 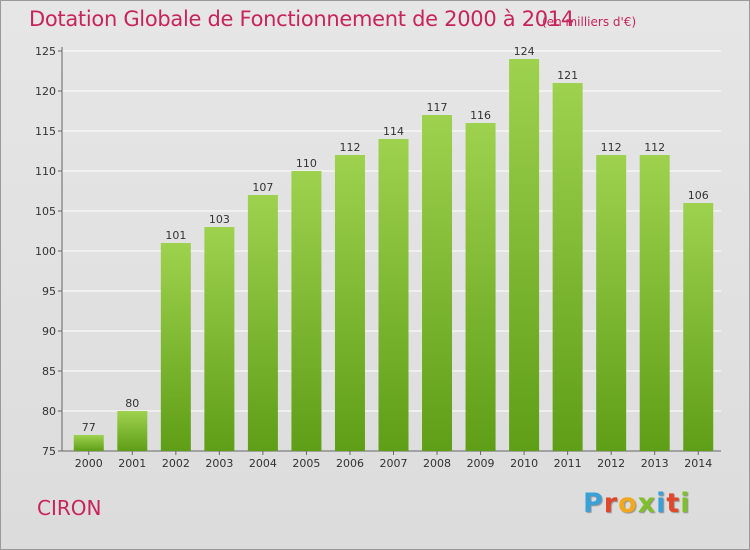 I want to click on x-tick-label: 2014, so click(x=698, y=463).